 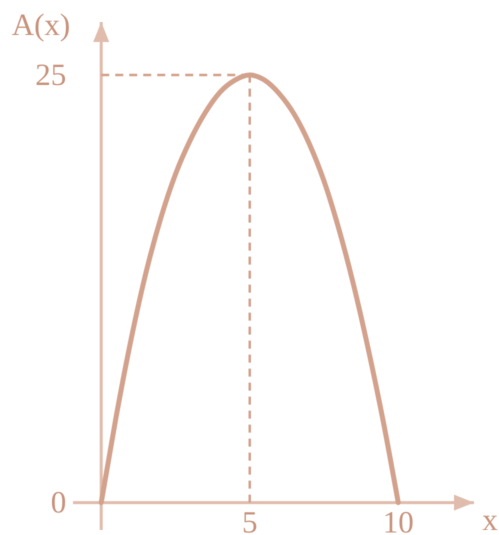 What do you see at coordinates (490, 518) in the screenshot?
I see `x-axis-title: x` at bounding box center [490, 518].